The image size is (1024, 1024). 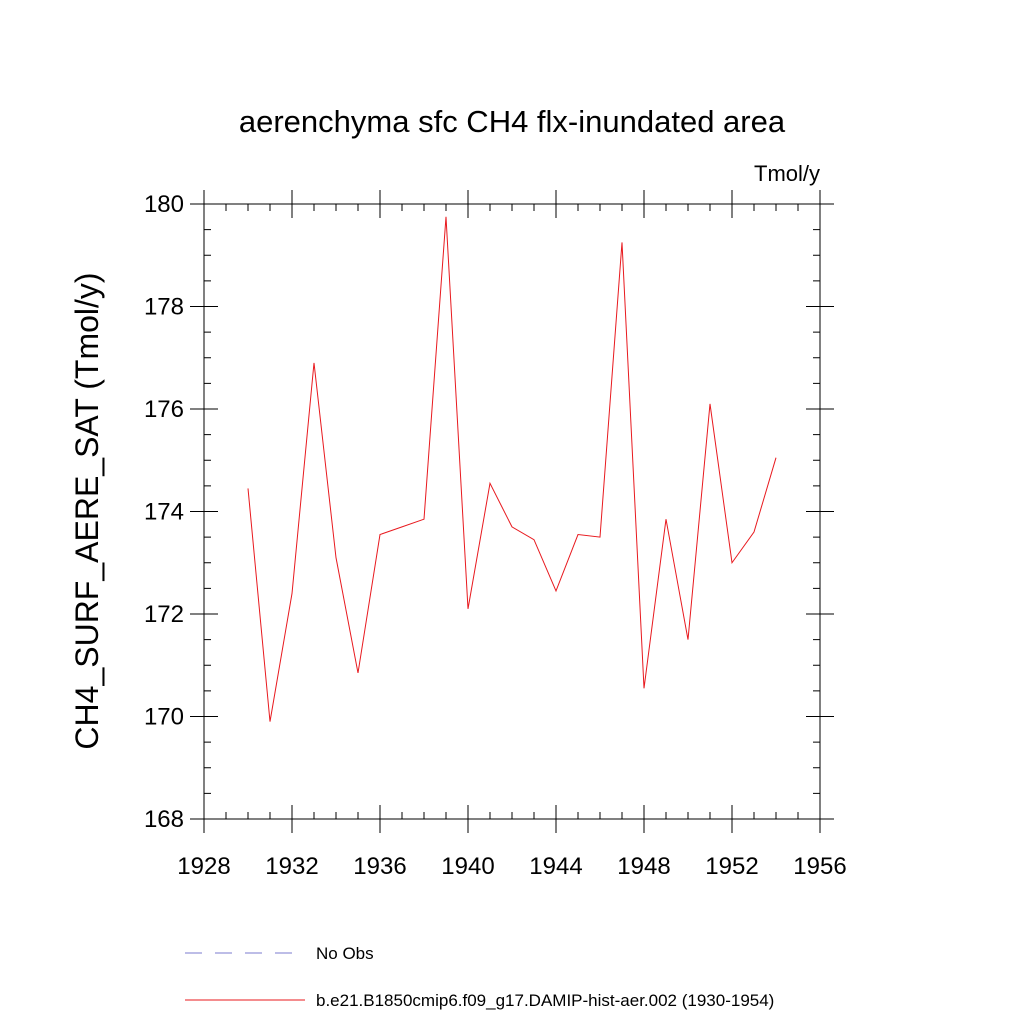 I want to click on x-tick-label: 1936, so click(x=379, y=866).